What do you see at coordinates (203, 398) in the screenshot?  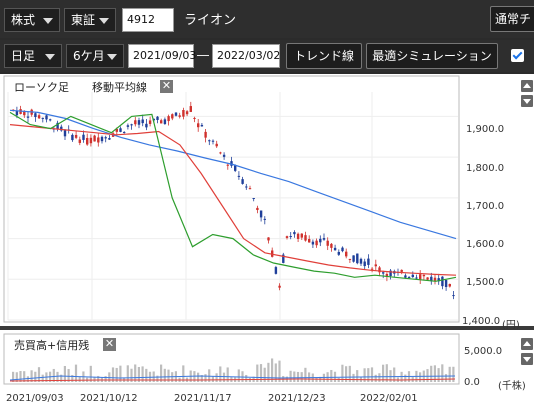 I see `x-tick: 2021/11/17` at bounding box center [203, 398].